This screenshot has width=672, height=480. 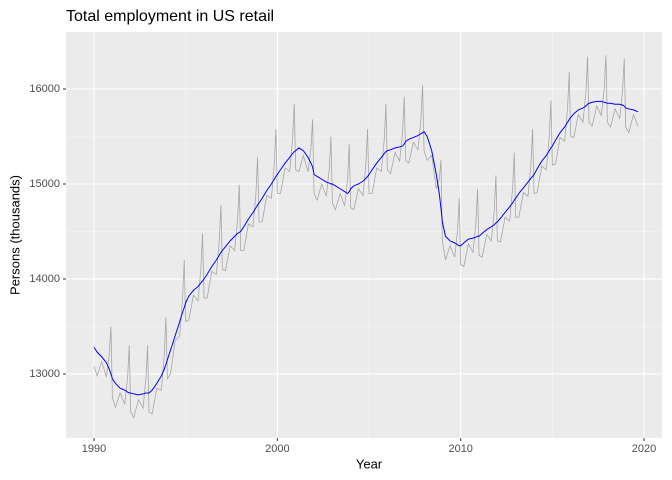 I want to click on y-tick-label: 13000, so click(x=44, y=374).